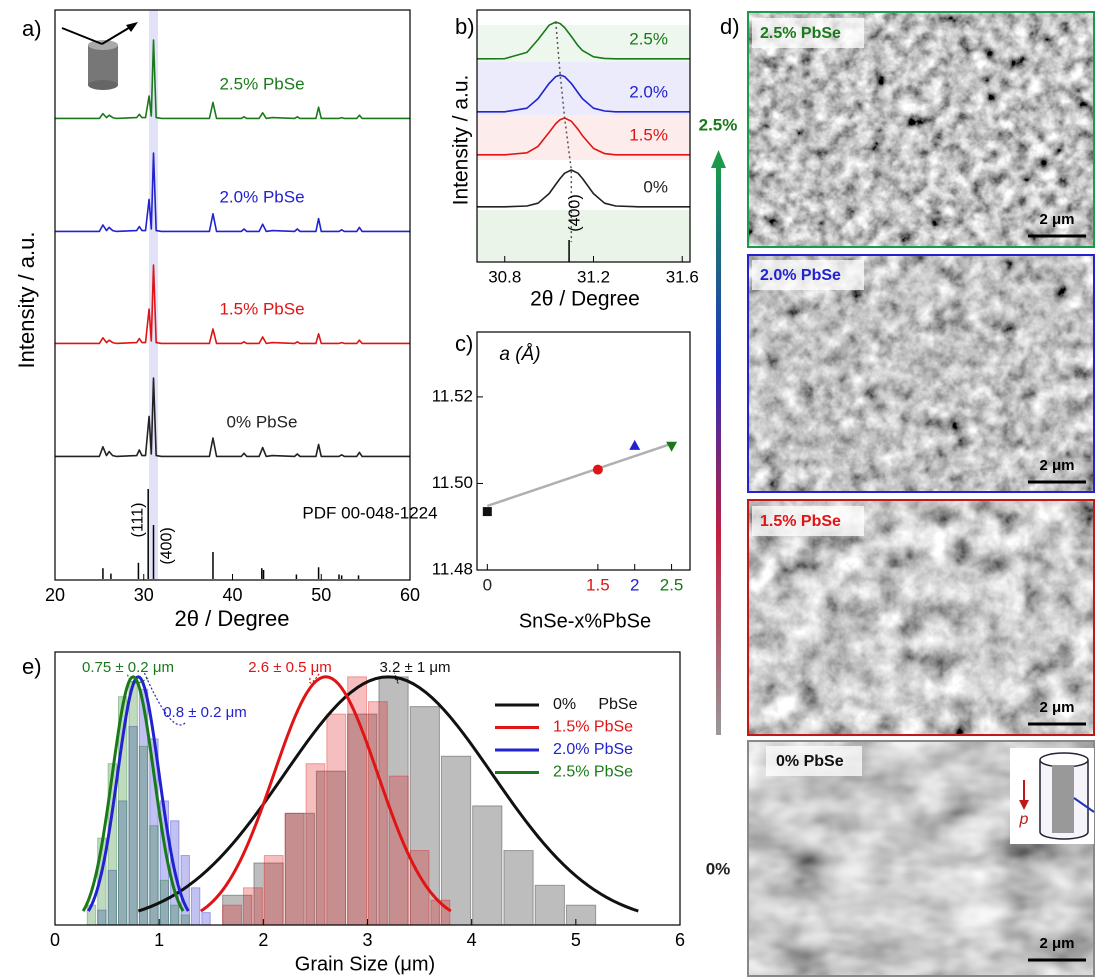 This screenshot has height=977, width=1096. What do you see at coordinates (598, 584) in the screenshot?
I see `x-tick-label: 1.5` at bounding box center [598, 584].